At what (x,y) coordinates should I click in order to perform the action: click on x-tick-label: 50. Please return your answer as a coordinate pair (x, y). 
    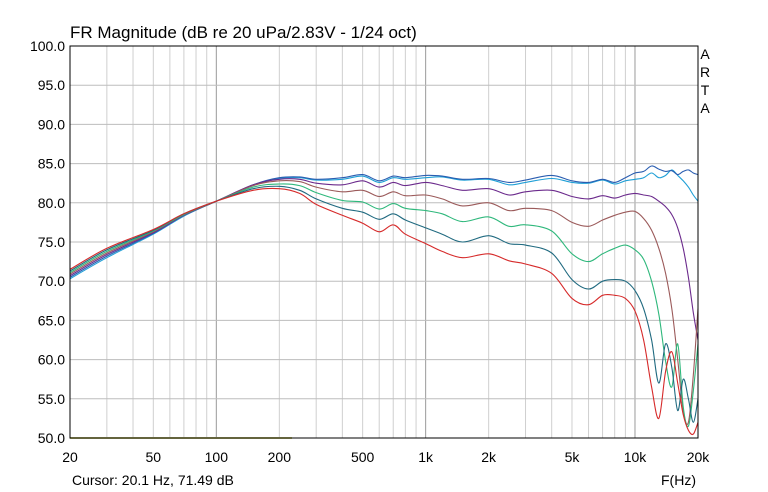
    Looking at the image, I should click on (154, 457).